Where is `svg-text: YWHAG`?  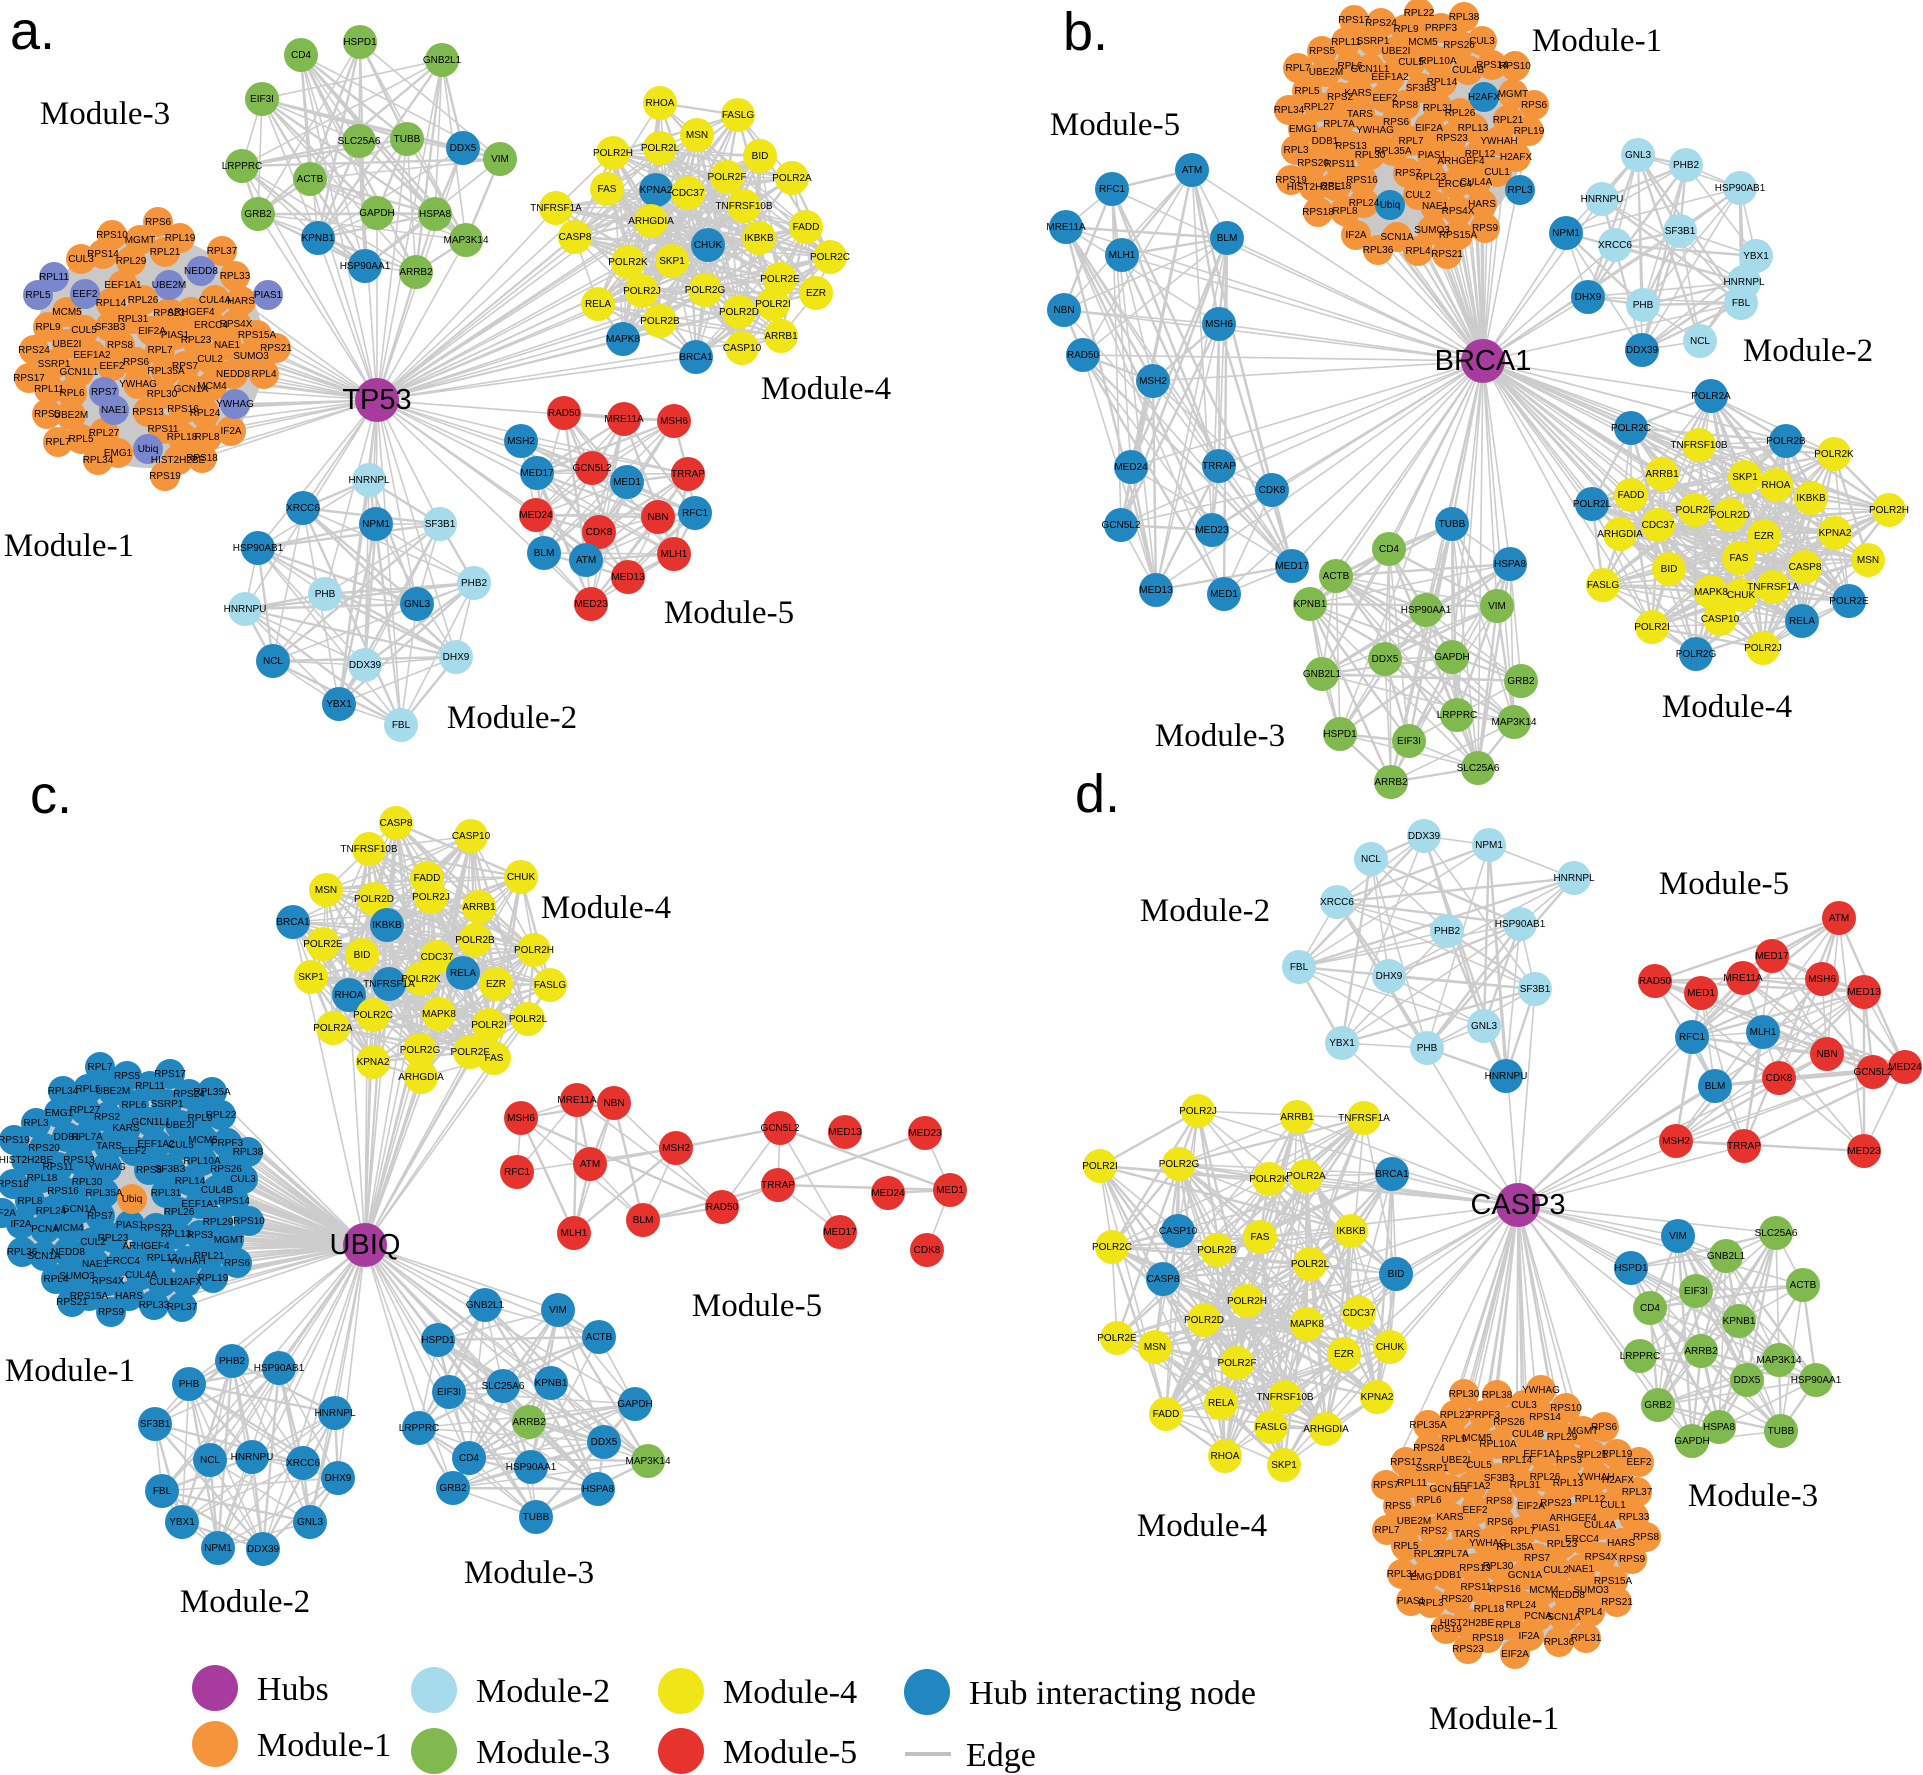 svg-text: YWHAG is located at coordinates (1375, 130).